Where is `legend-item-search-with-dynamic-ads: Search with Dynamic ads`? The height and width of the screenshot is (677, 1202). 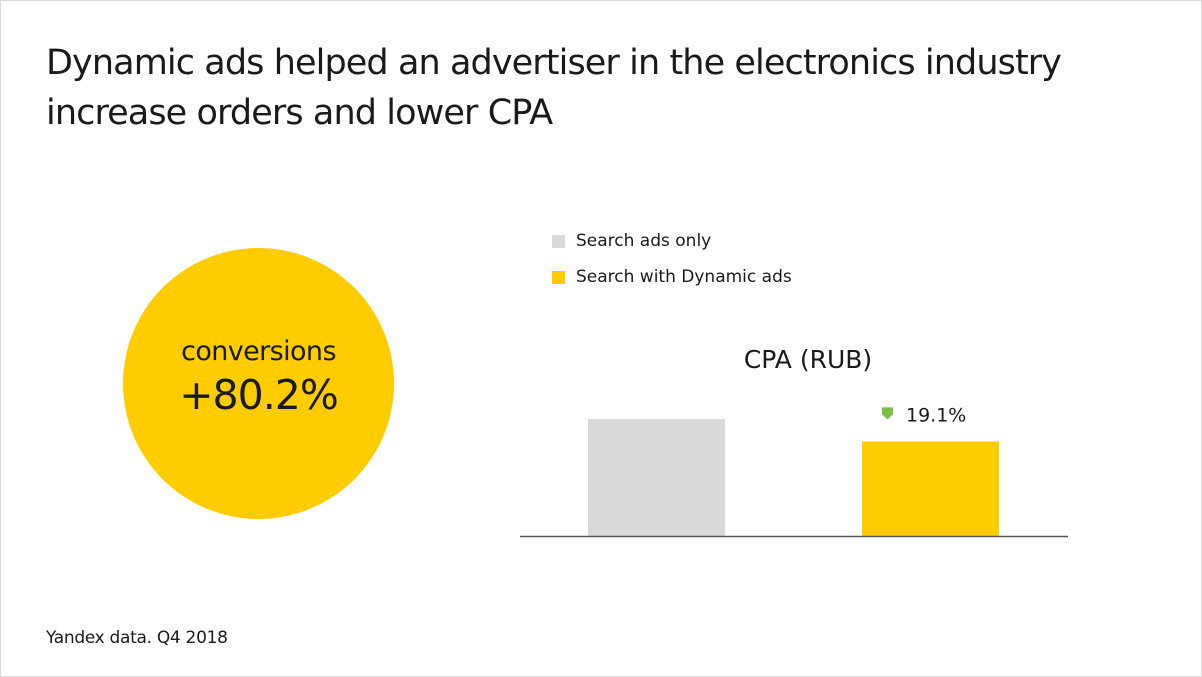 legend-item-search-with-dynamic-ads: Search with Dynamic ads is located at coordinates (672, 277).